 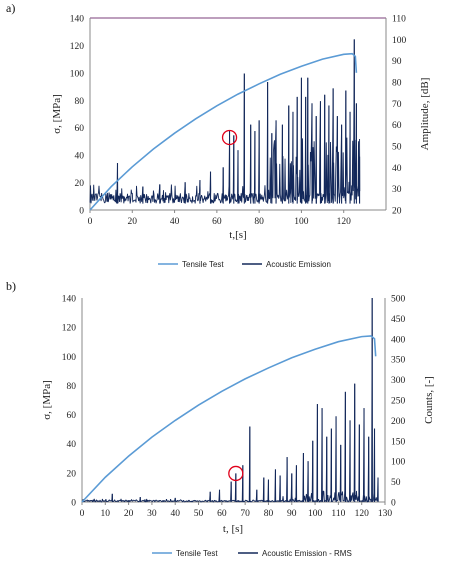 I want to click on y2-tick-label: 500, so click(x=398, y=300).